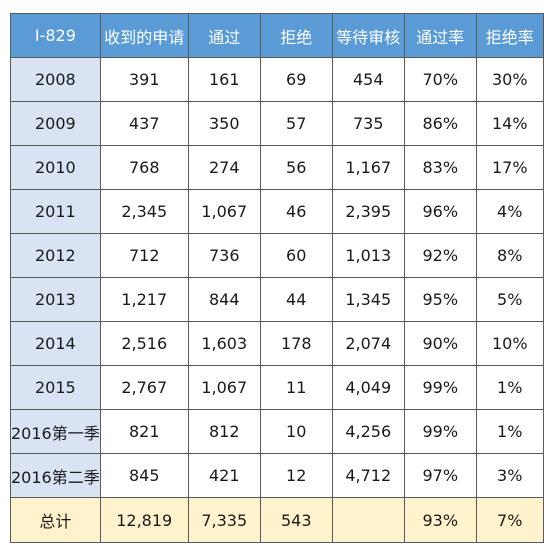  I want to click on approved-cell: 844, so click(224, 299).